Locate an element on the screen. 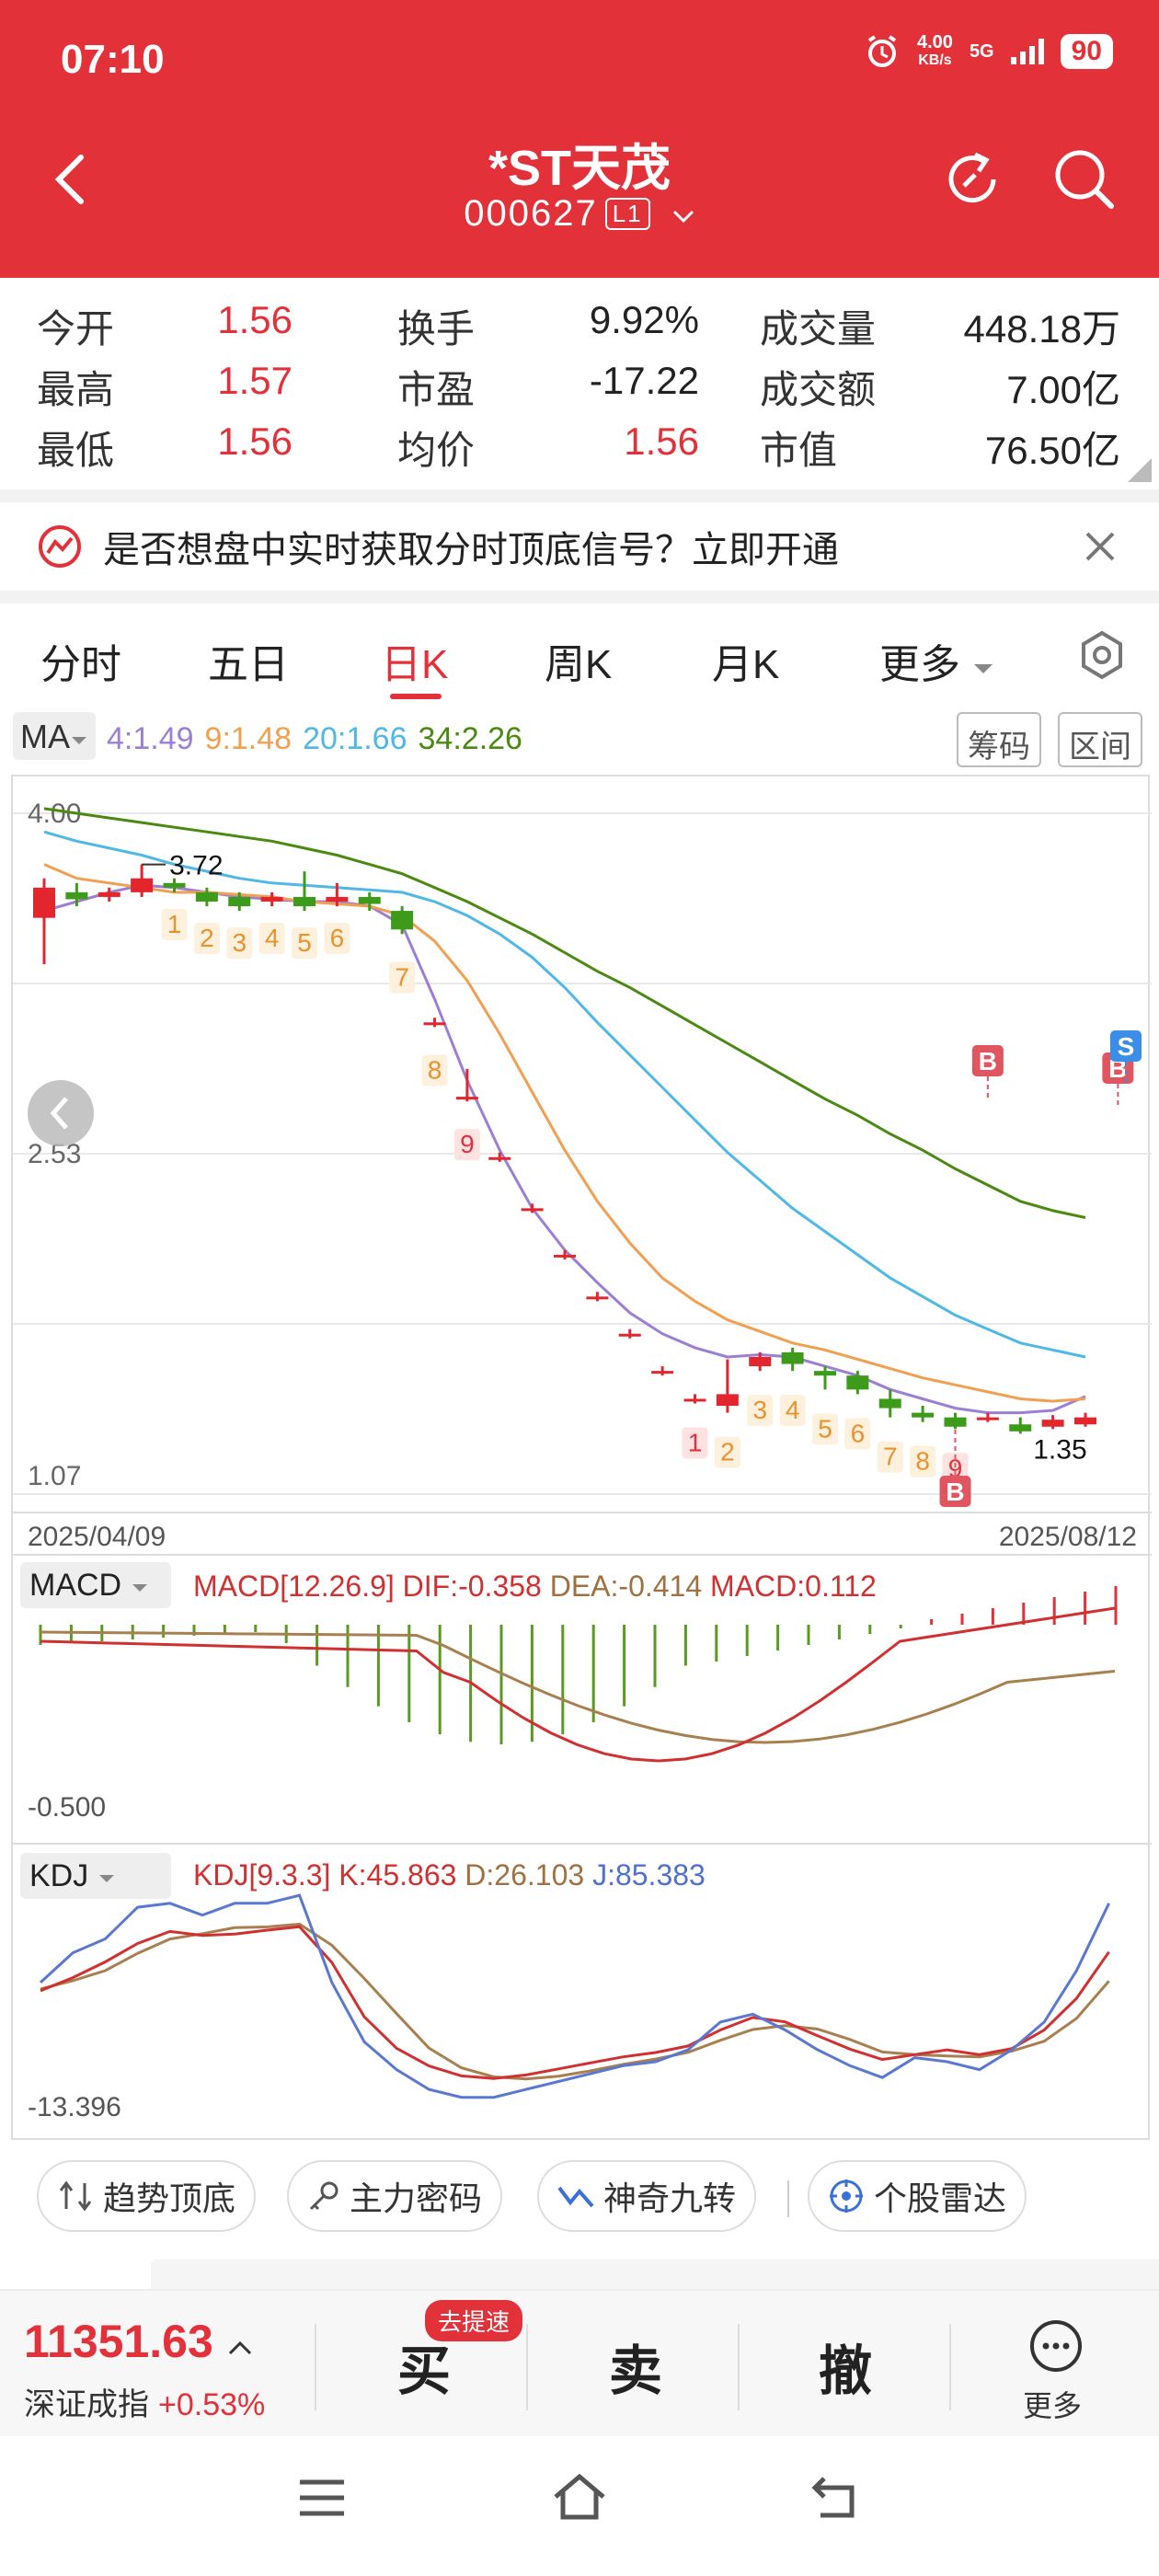 This screenshot has width=1159, height=2576. wave-icon is located at coordinates (575, 2197).